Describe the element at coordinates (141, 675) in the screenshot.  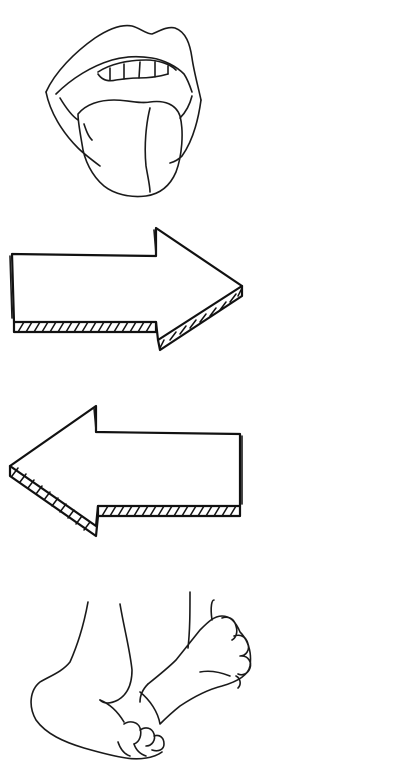
I see `feet-icon` at that location.